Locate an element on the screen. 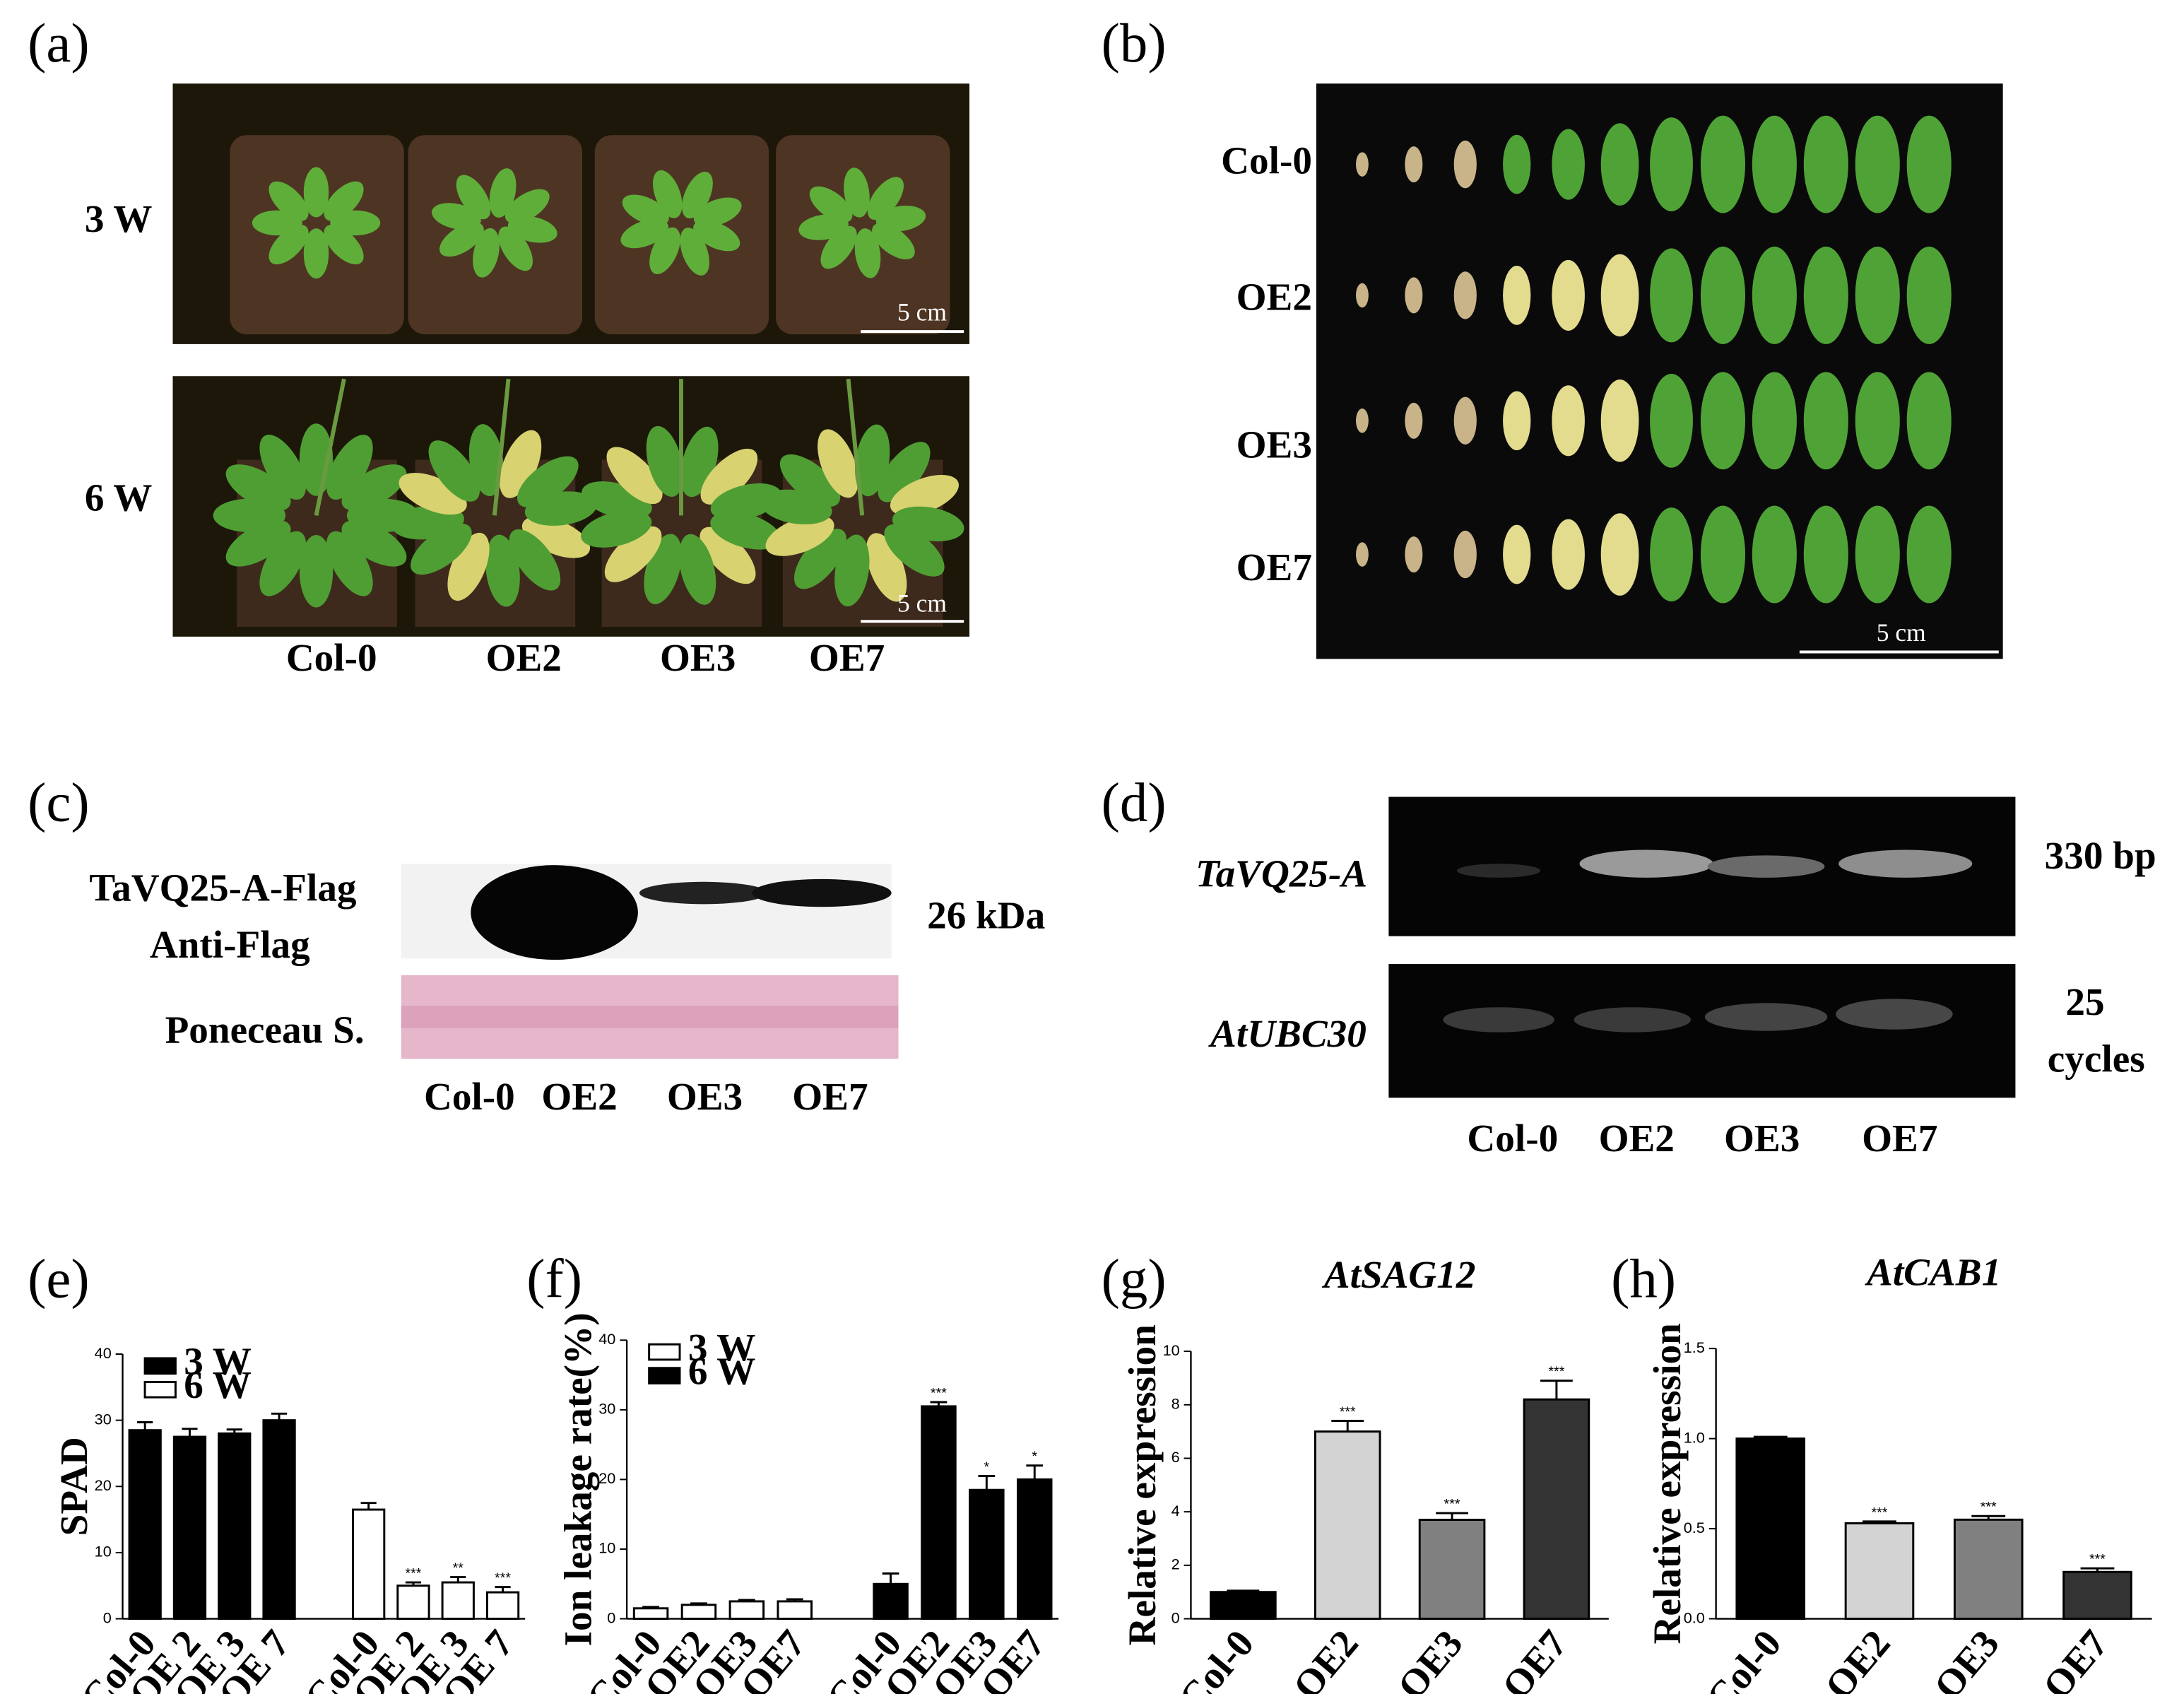  gene-label: AtUBC30 is located at coordinates (1288, 1034).